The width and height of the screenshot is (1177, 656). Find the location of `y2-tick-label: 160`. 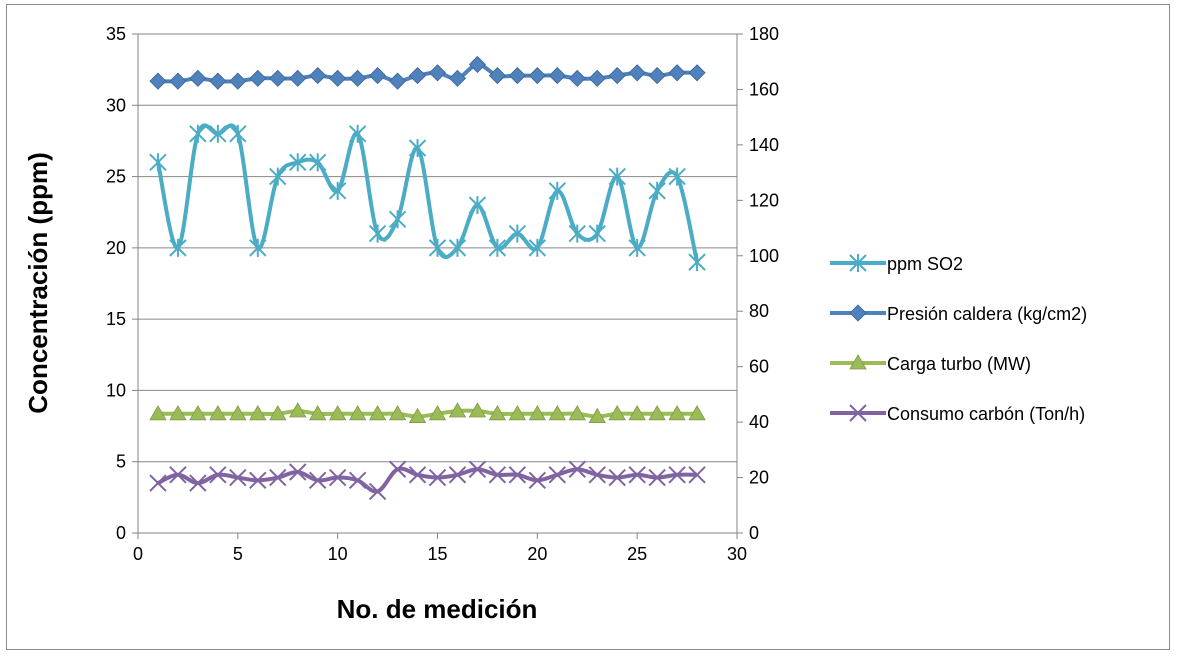

y2-tick-label: 160 is located at coordinates (764, 89).